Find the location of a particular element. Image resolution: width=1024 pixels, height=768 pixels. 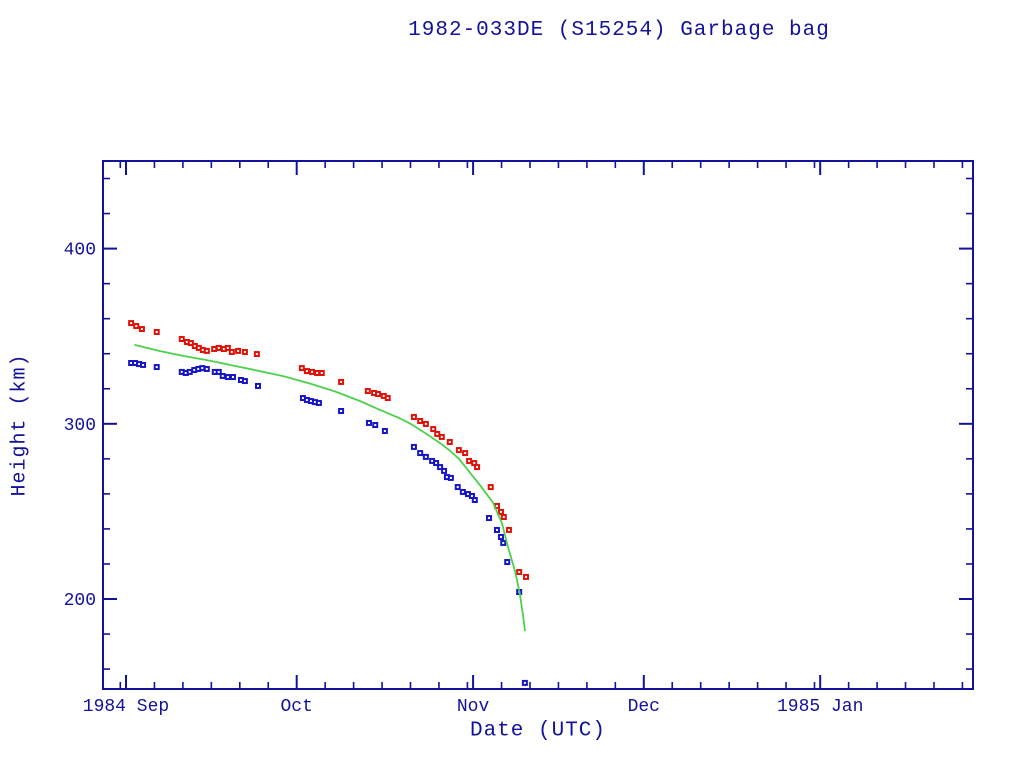

chart-title: 1982-033DE (S15254) Garbage bag is located at coordinates (619, 30).